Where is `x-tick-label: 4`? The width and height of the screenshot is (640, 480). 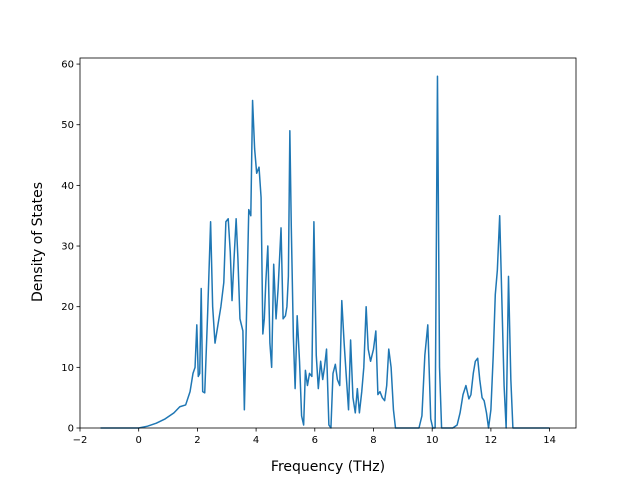 x-tick-label: 4 is located at coordinates (256, 440).